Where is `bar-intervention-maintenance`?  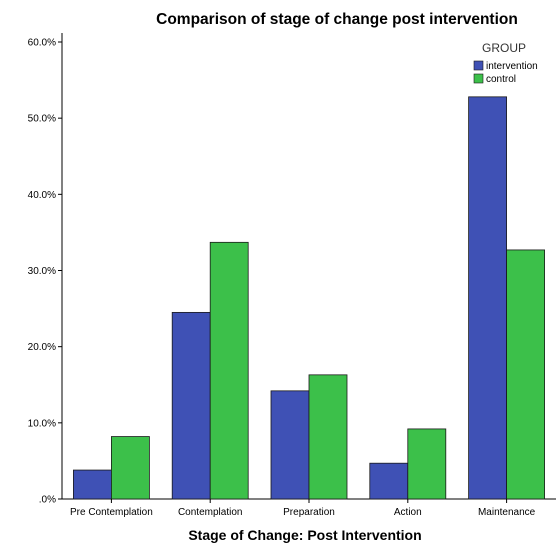 bar-intervention-maintenance is located at coordinates (488, 298).